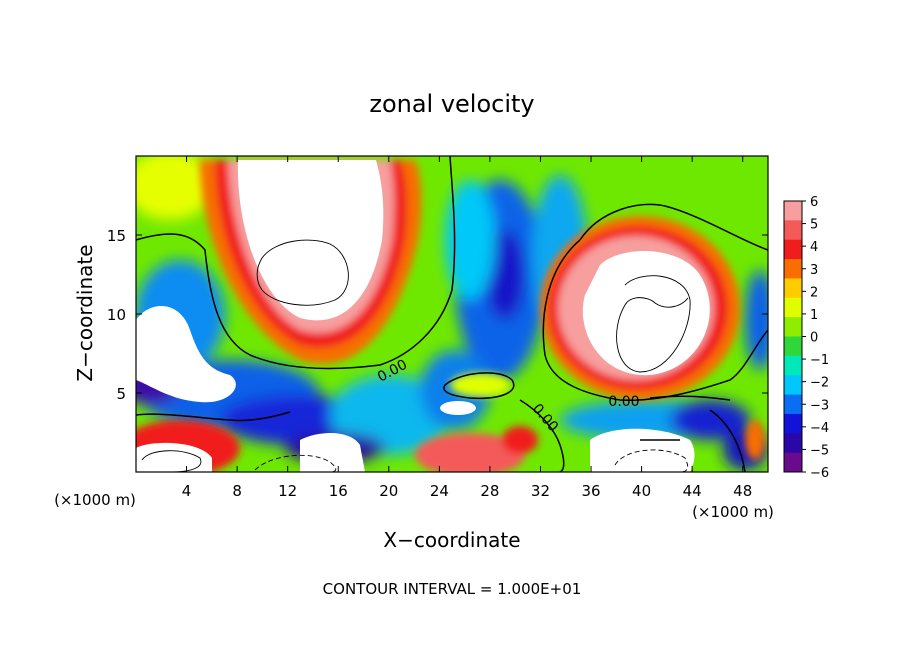 This screenshot has width=904, height=654. I want to click on contour-label: 0.00, so click(623, 402).